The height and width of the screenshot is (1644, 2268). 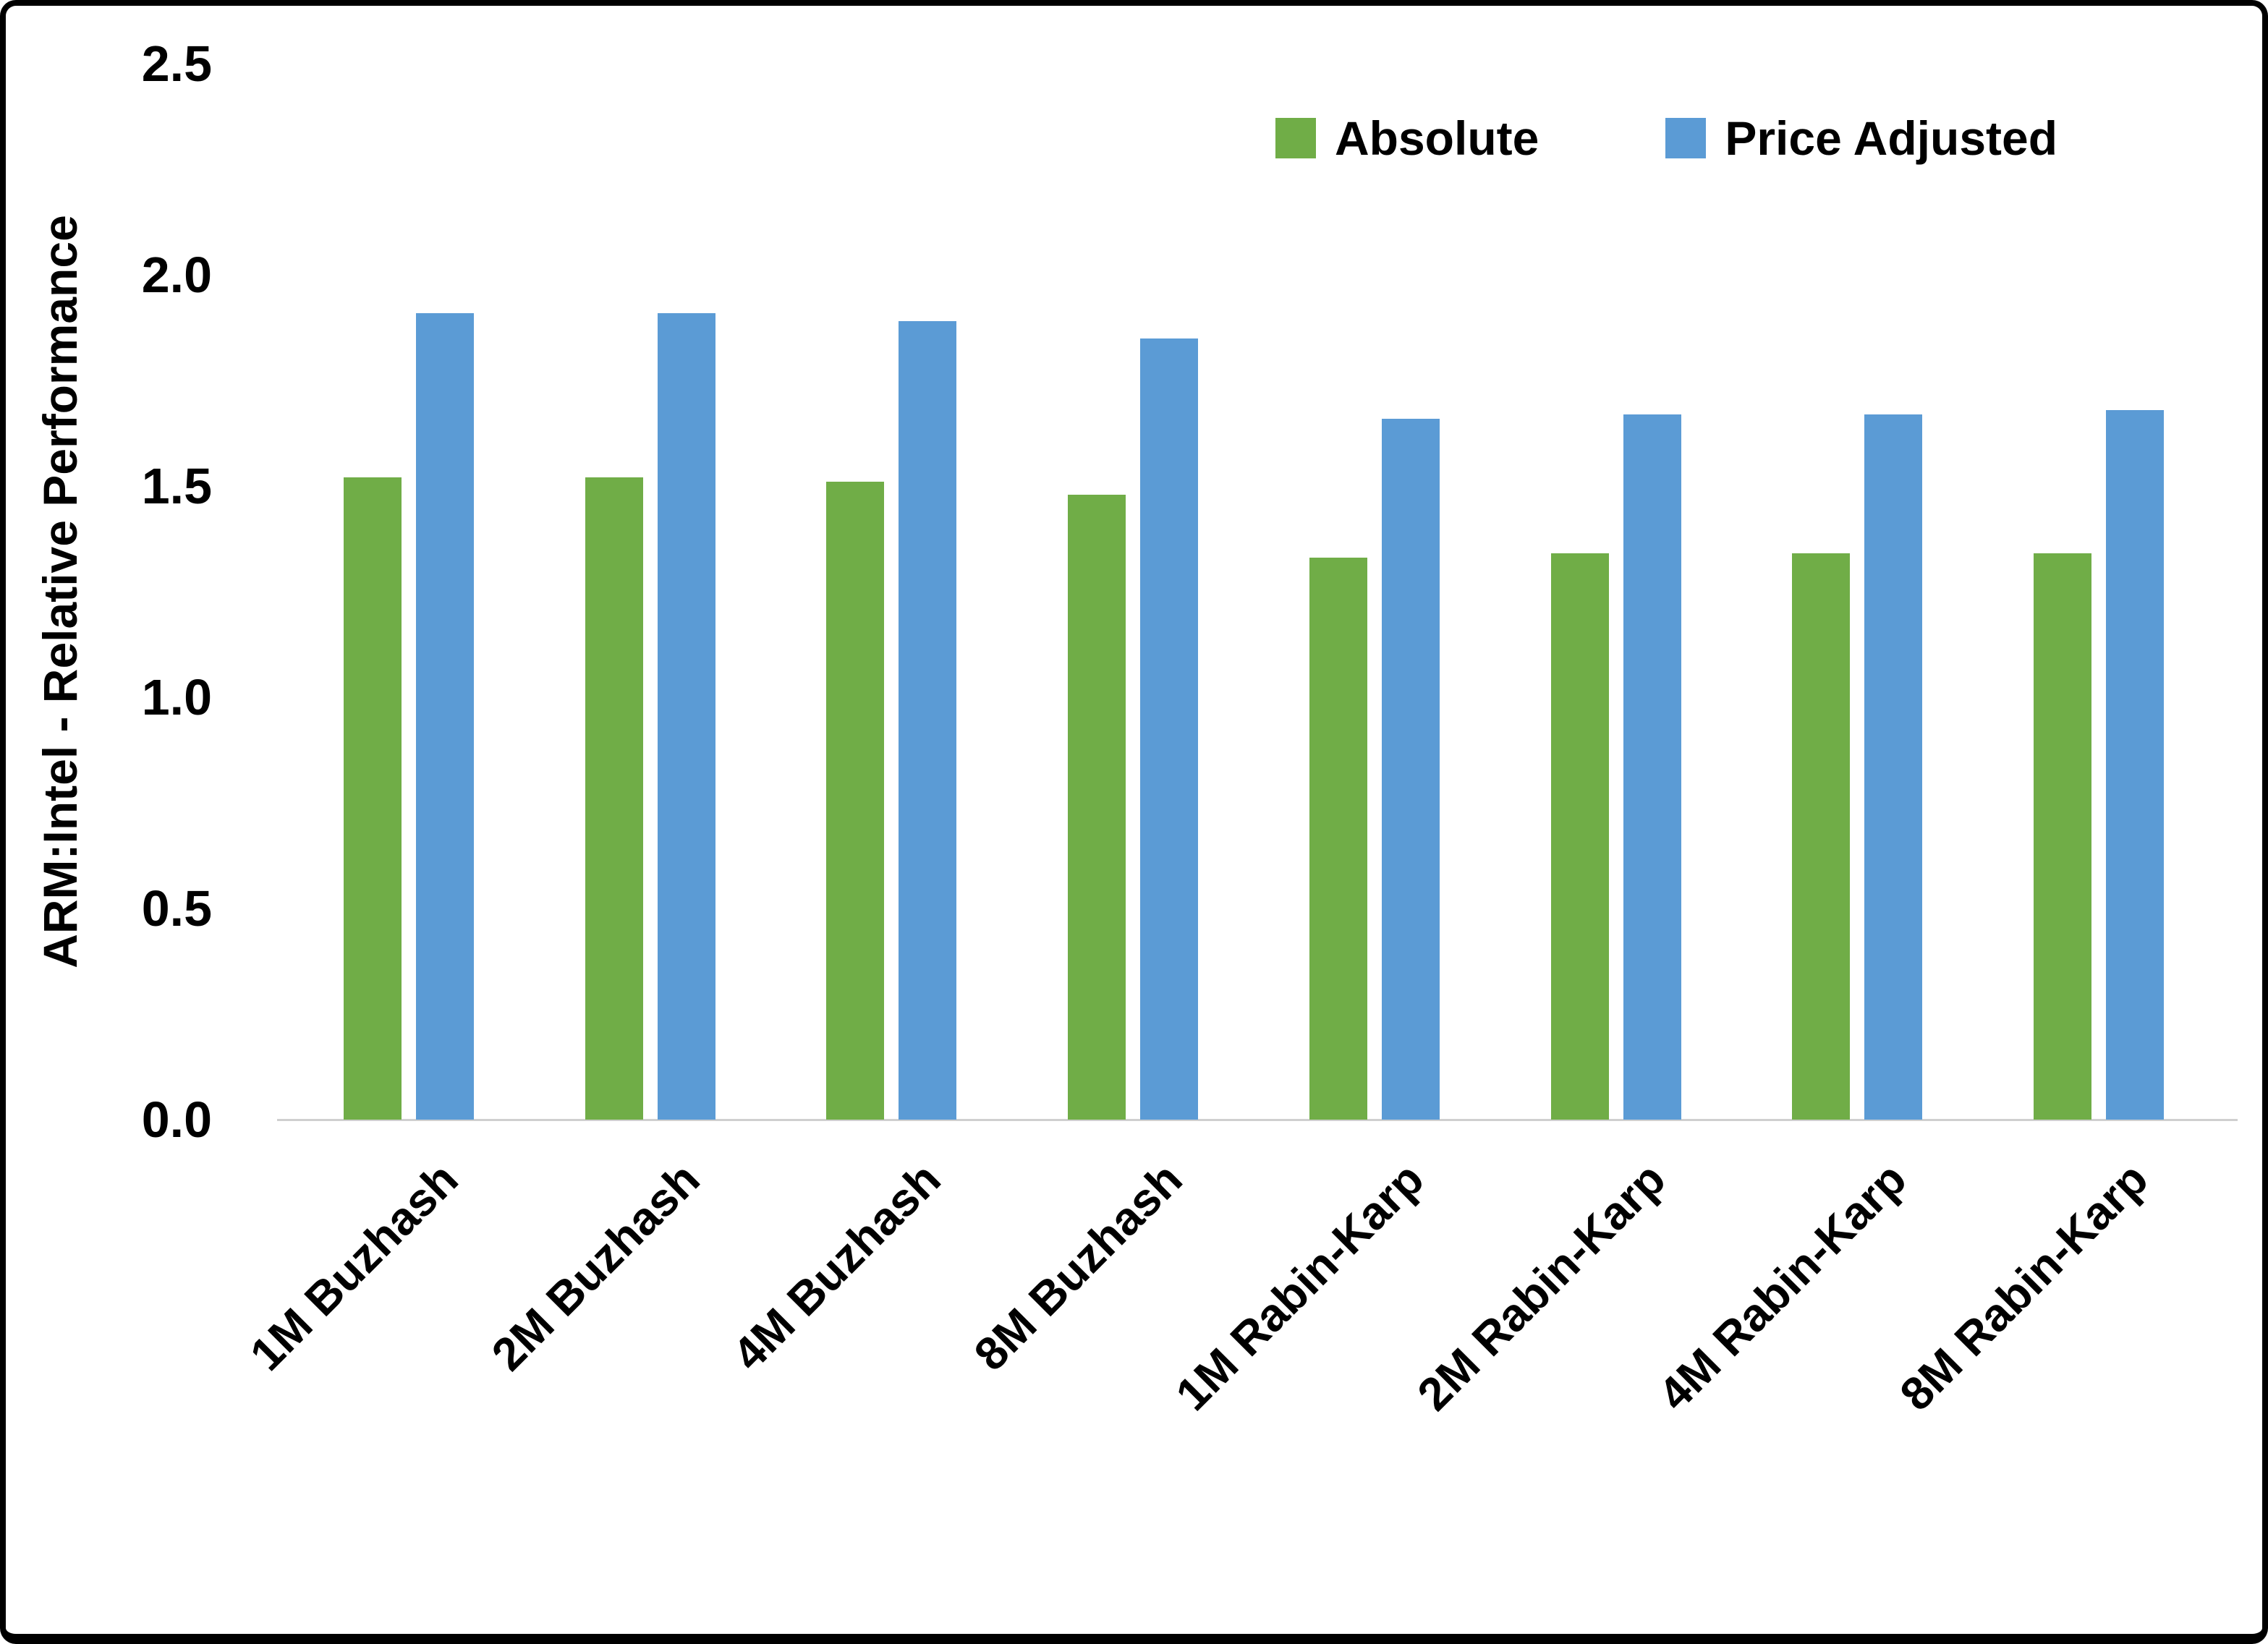 I want to click on legend-item-price-adjusted: Price Adjusted, so click(x=1861, y=138).